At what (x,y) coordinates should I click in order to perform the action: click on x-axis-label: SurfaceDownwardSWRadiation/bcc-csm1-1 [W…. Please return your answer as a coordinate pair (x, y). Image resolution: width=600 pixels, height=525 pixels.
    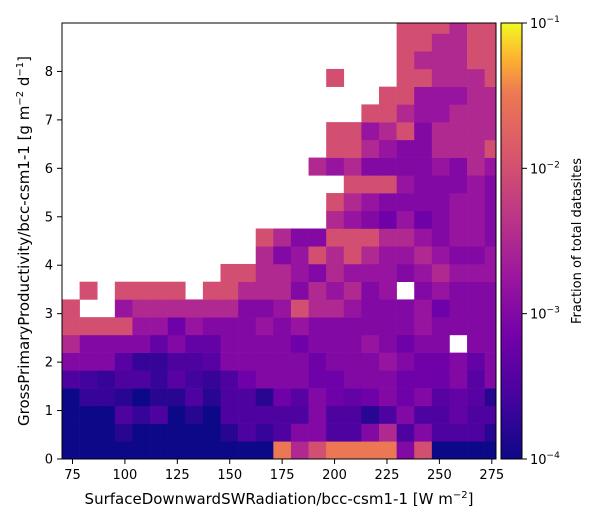
    Looking at the image, I should click on (279, 499).